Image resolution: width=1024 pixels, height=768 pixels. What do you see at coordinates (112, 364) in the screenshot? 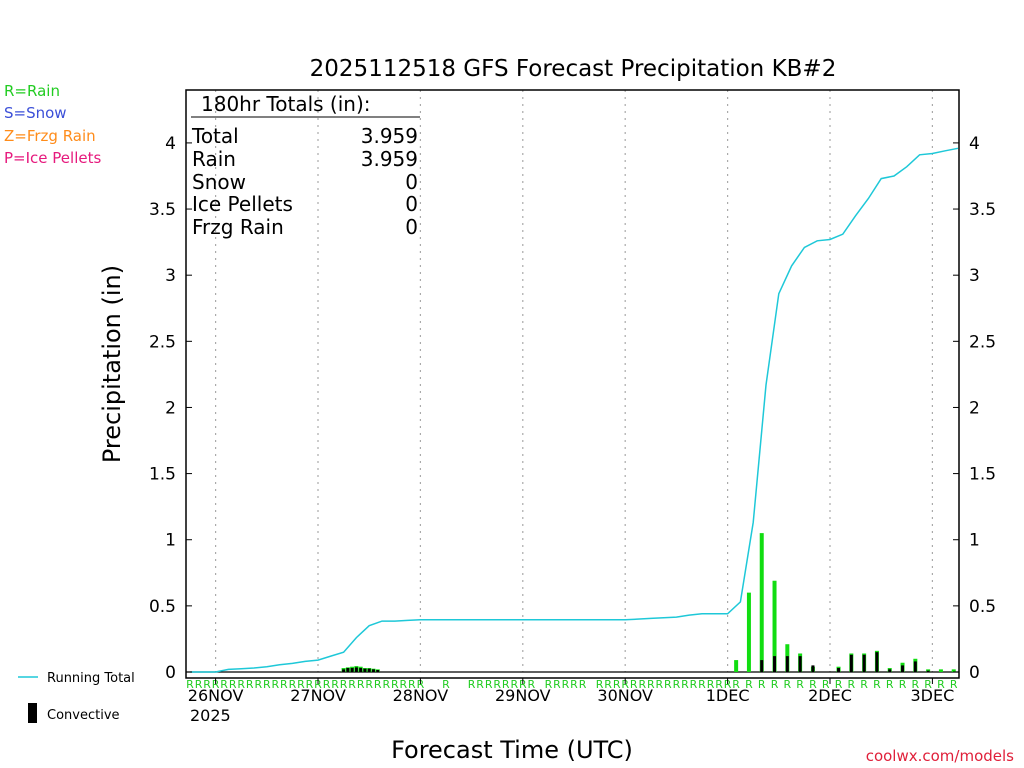
I see `y-axis-label: Precipitation (in)` at bounding box center [112, 364].